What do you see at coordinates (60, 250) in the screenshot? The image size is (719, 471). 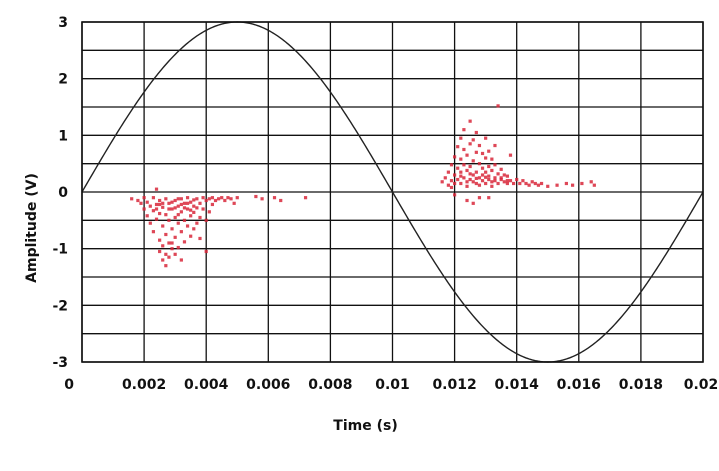 I see `y-tick-label: -1` at bounding box center [60, 250].